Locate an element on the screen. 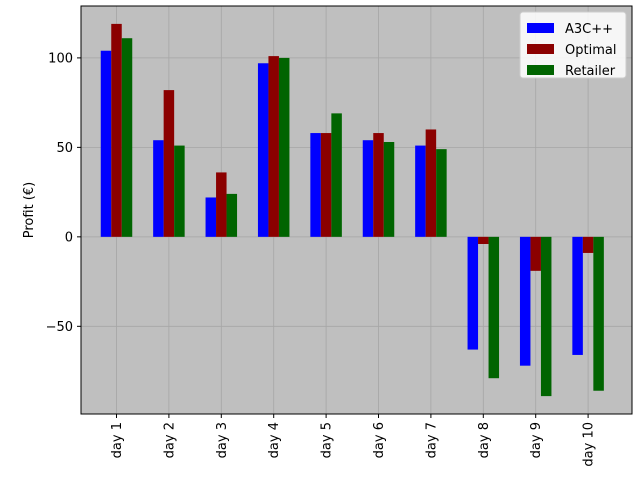 The image size is (640, 480). bar-a3c--day-1 is located at coordinates (106, 143).